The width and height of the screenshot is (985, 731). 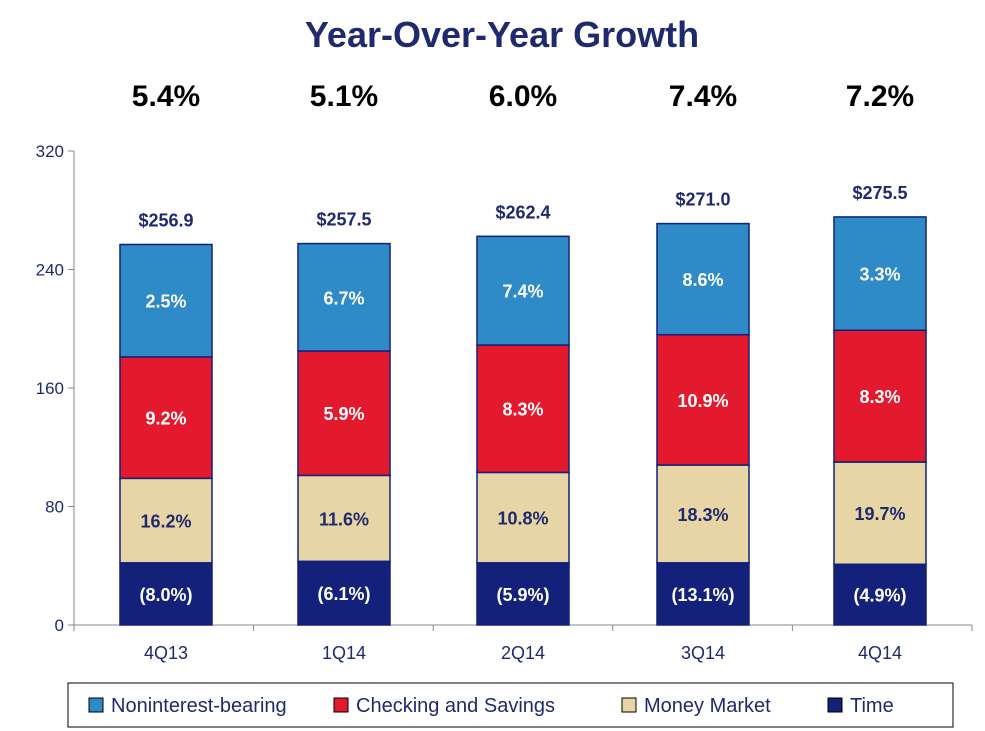 What do you see at coordinates (835, 705) in the screenshot?
I see `legend-swatch-time` at bounding box center [835, 705].